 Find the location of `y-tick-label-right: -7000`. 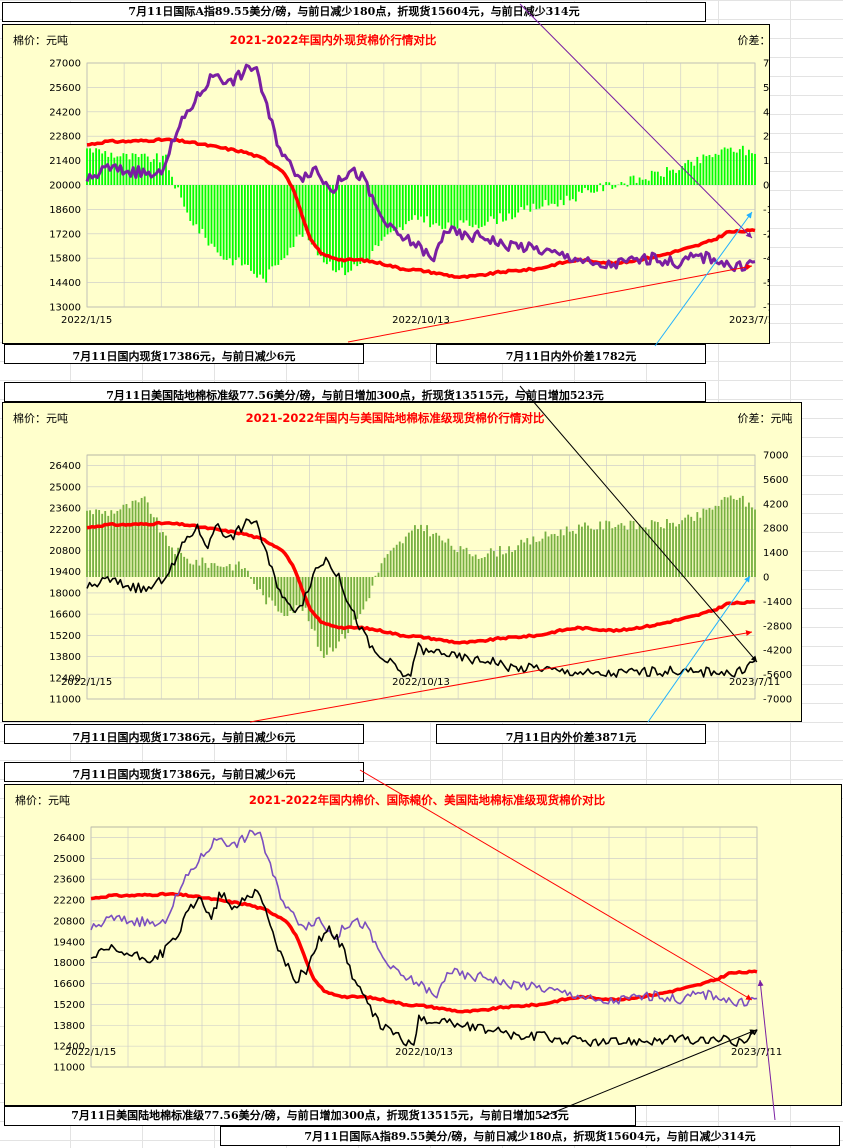

y-tick-label-right: -7000 is located at coordinates (777, 700).